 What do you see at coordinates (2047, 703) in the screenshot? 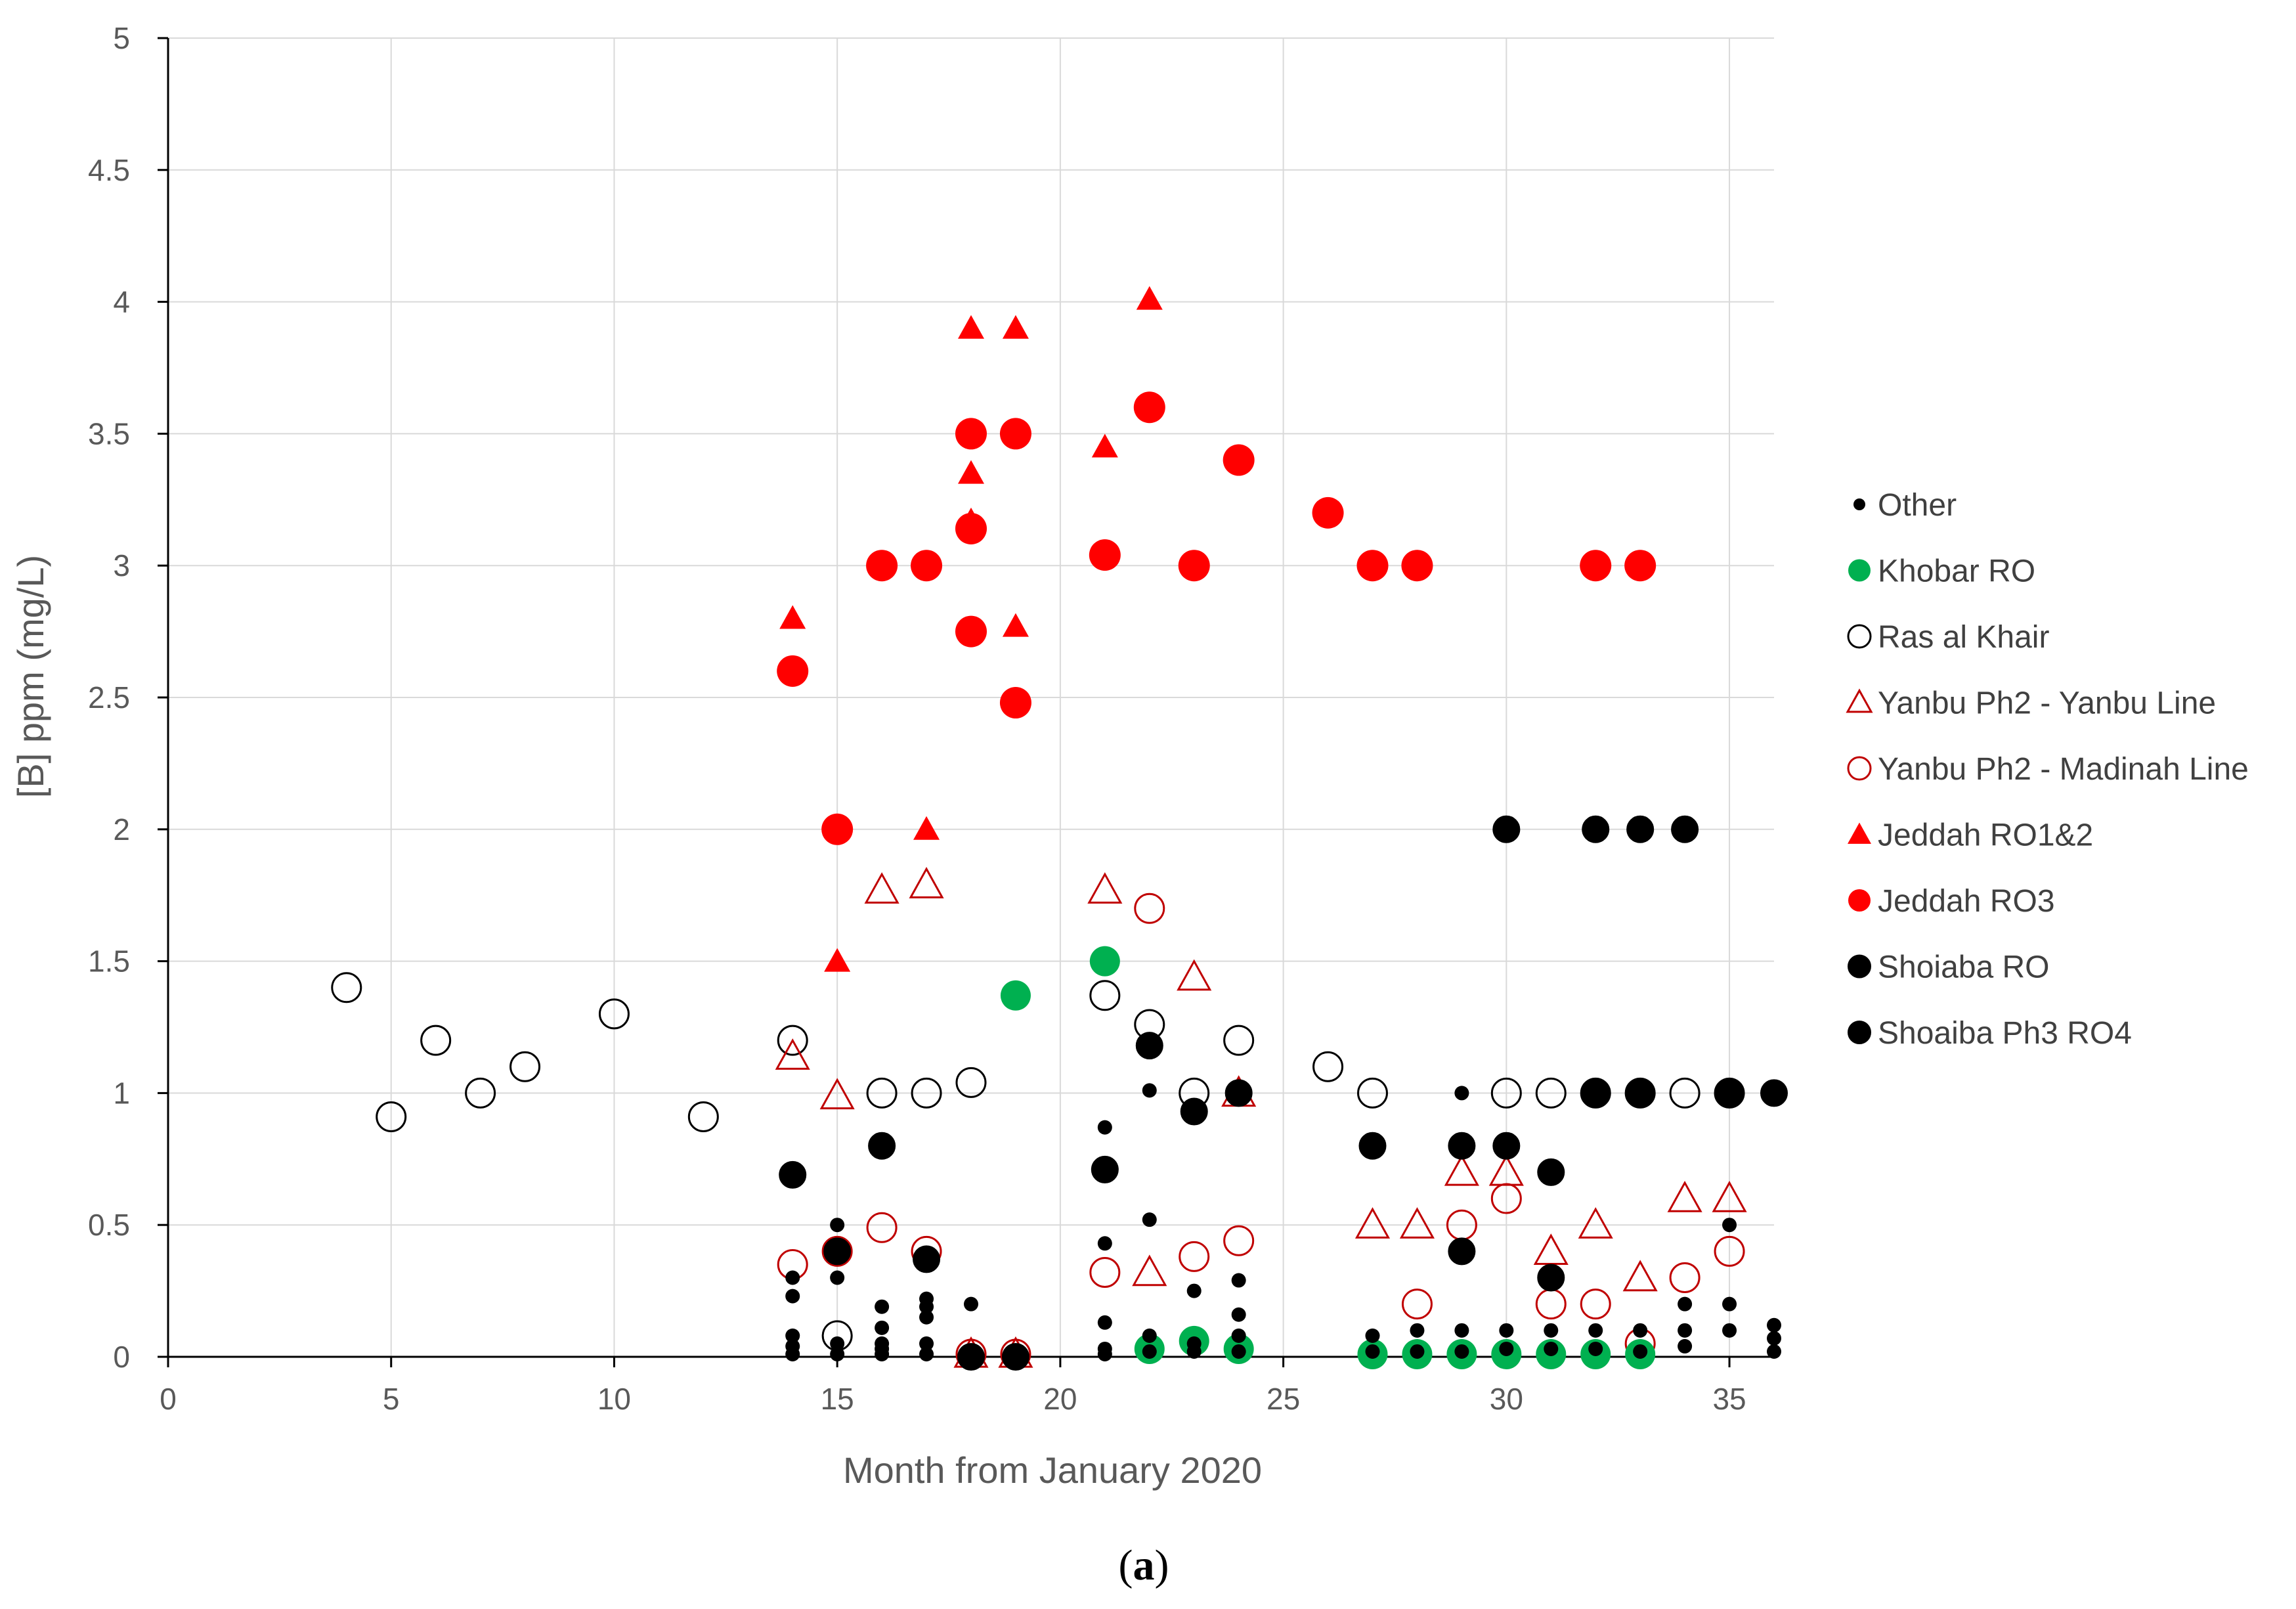
I see `legend-label-yanbu-ph2-yanbu-line: Yanbu Ph2 - Yanbu Line` at bounding box center [2047, 703].